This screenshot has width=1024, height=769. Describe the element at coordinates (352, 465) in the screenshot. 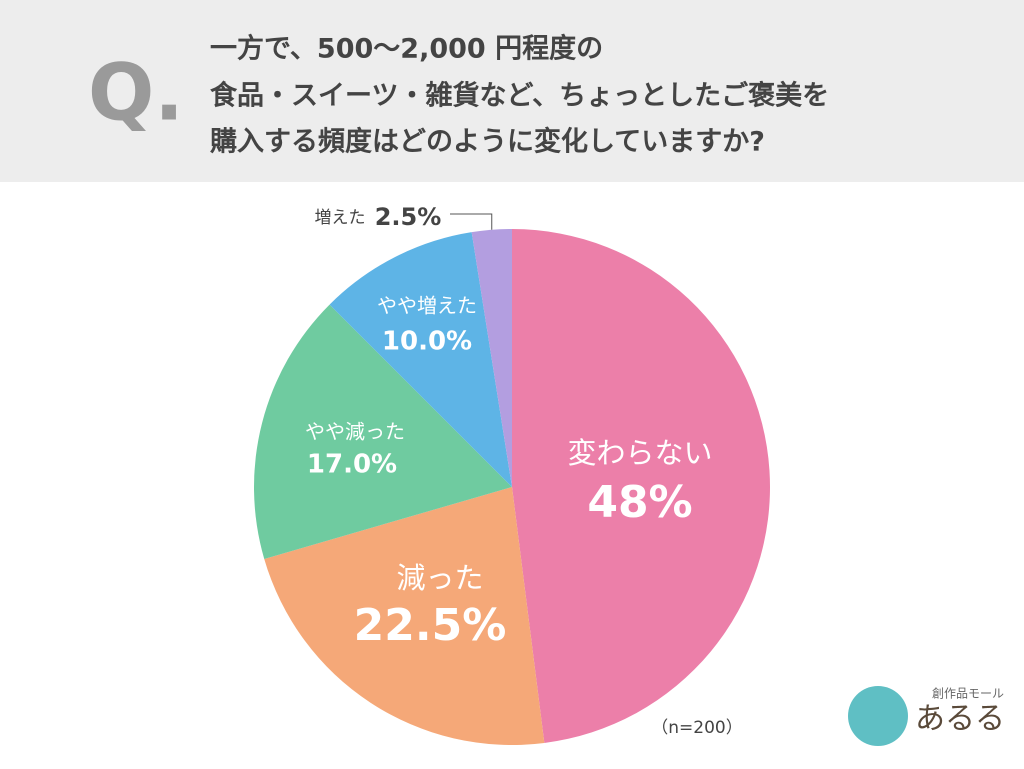

I see `slice-value-label: 17.0%` at that location.